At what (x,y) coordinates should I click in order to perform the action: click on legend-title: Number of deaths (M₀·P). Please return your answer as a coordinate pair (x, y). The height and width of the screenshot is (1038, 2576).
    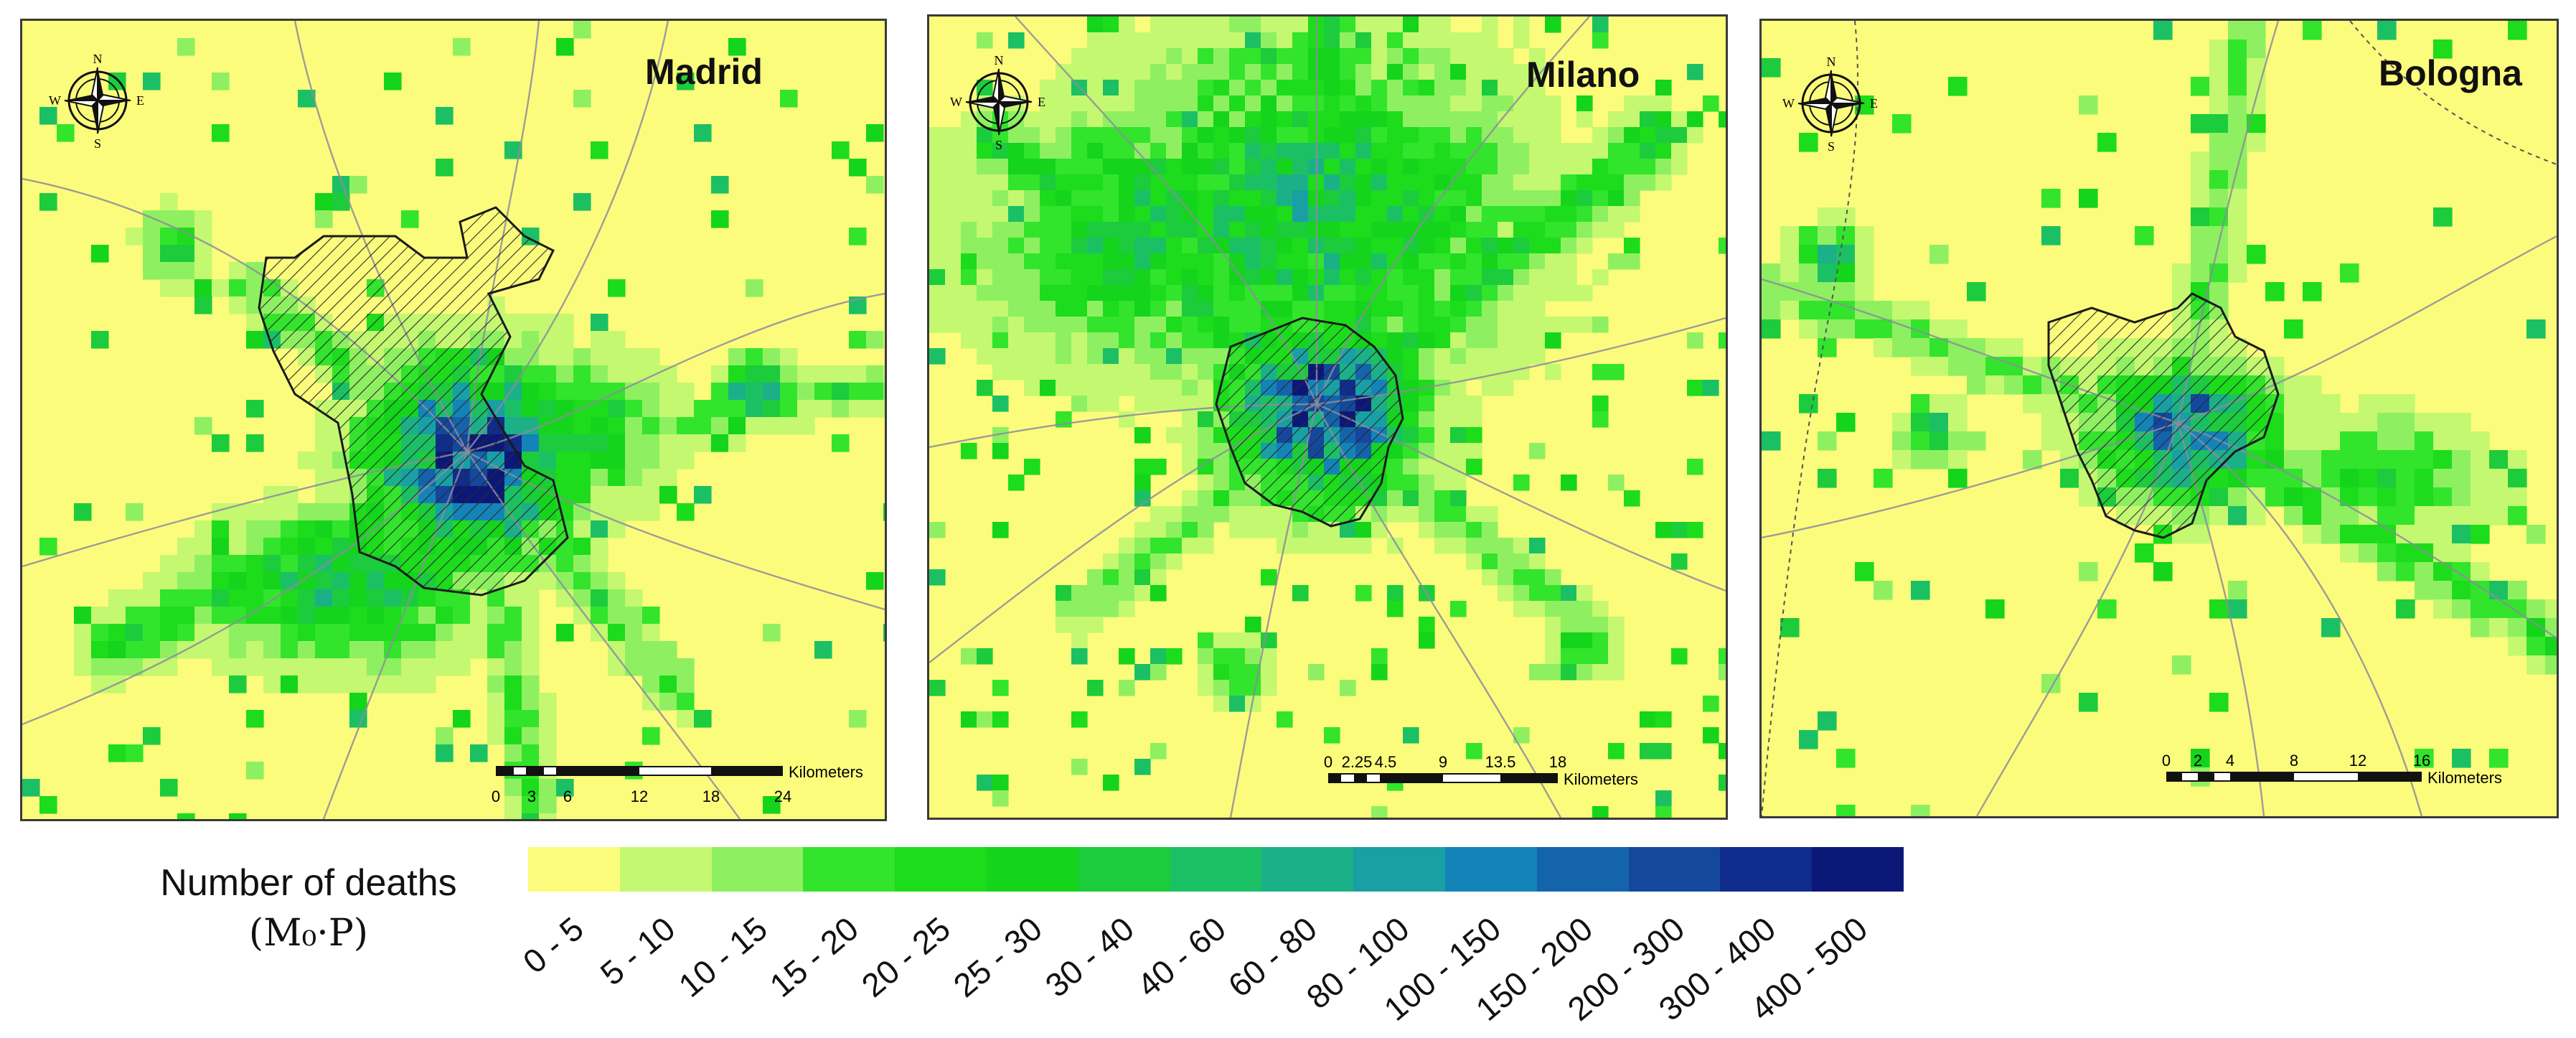
    Looking at the image, I should click on (308, 908).